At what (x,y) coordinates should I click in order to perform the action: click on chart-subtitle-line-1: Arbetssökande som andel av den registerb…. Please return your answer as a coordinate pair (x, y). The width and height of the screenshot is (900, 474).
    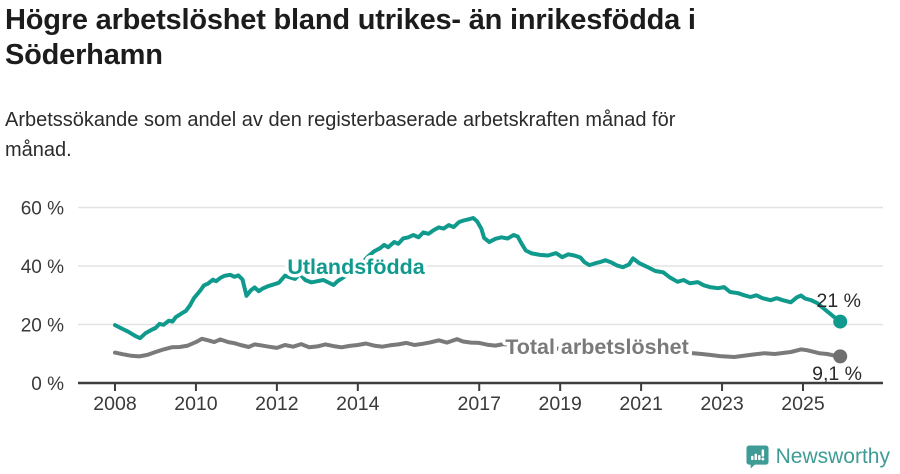
    Looking at the image, I should click on (340, 120).